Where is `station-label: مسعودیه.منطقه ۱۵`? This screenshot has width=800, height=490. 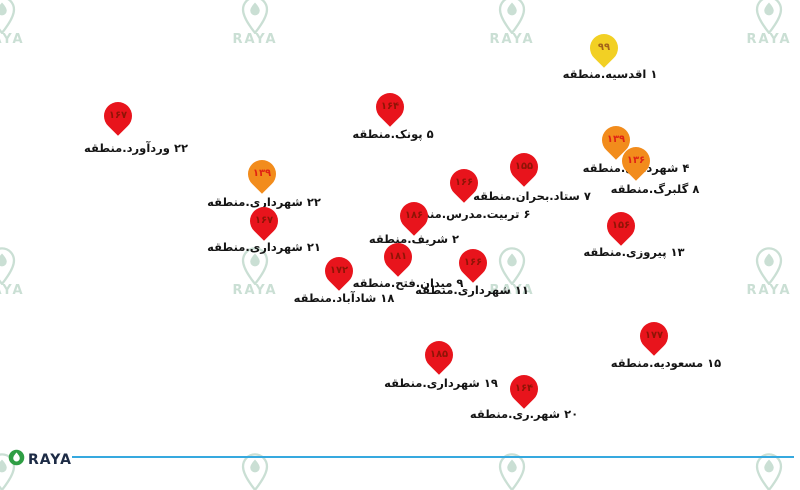 station-label: مسعودیه.منطقه ۱۵ is located at coordinates (666, 363).